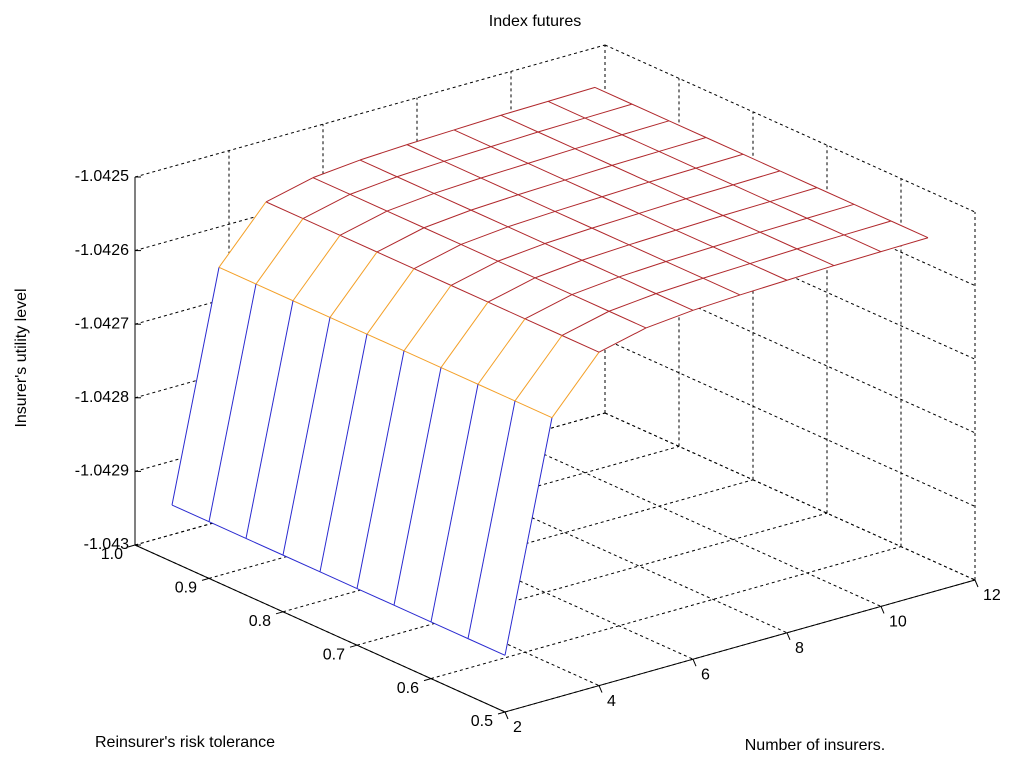  I want to click on z-tick-label: -1.0425, so click(102, 176).